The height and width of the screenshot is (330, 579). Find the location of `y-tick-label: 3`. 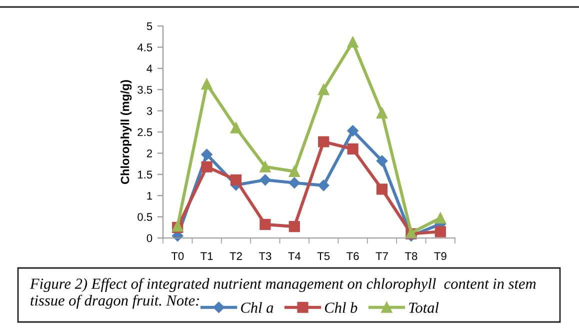

y-tick-label: 3 is located at coordinates (149, 111).